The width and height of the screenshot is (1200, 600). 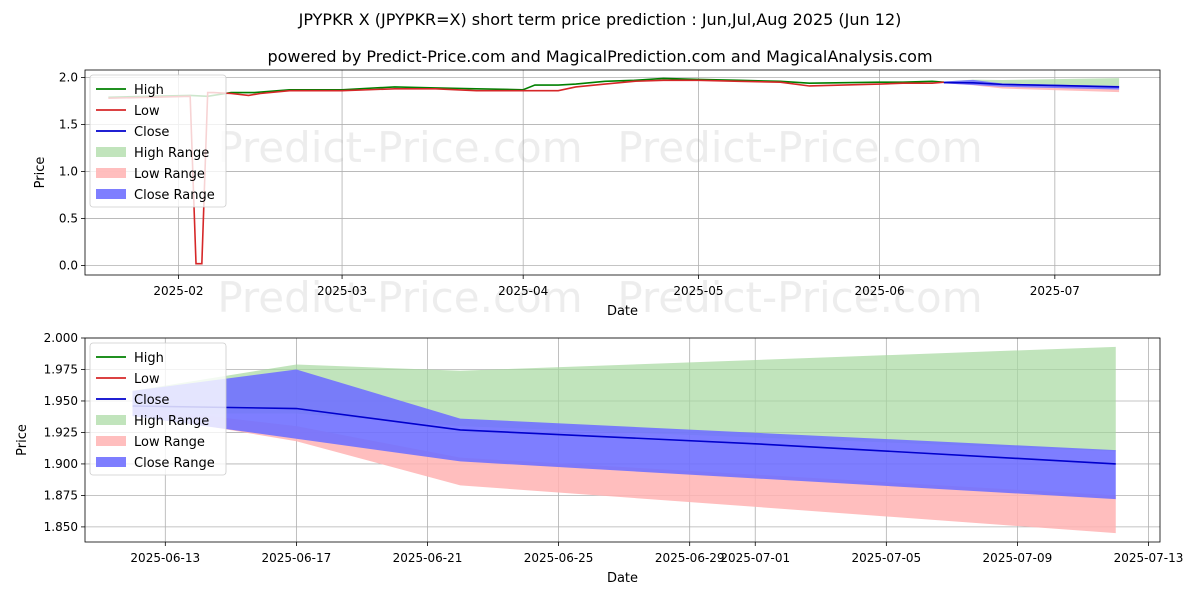 I want to click on x-tick-label: 2025-07, so click(x=1055, y=291).